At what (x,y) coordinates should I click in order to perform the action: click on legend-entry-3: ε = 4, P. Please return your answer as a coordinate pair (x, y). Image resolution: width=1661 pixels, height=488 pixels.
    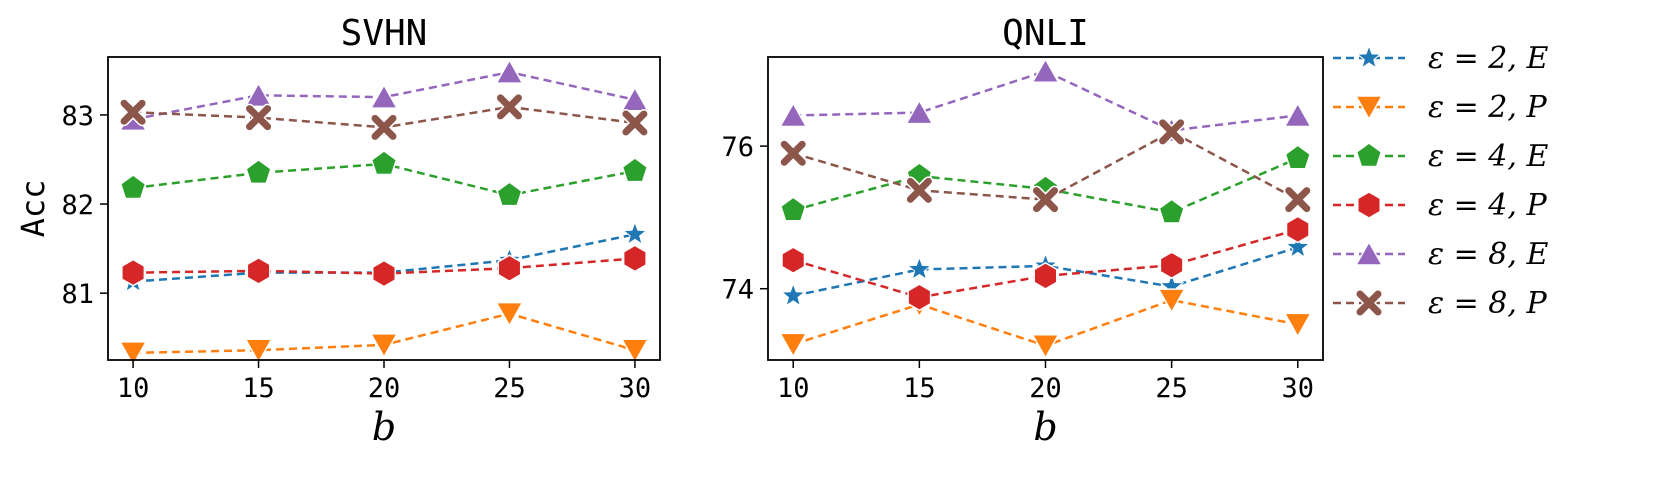
    Looking at the image, I should click on (1440, 205).